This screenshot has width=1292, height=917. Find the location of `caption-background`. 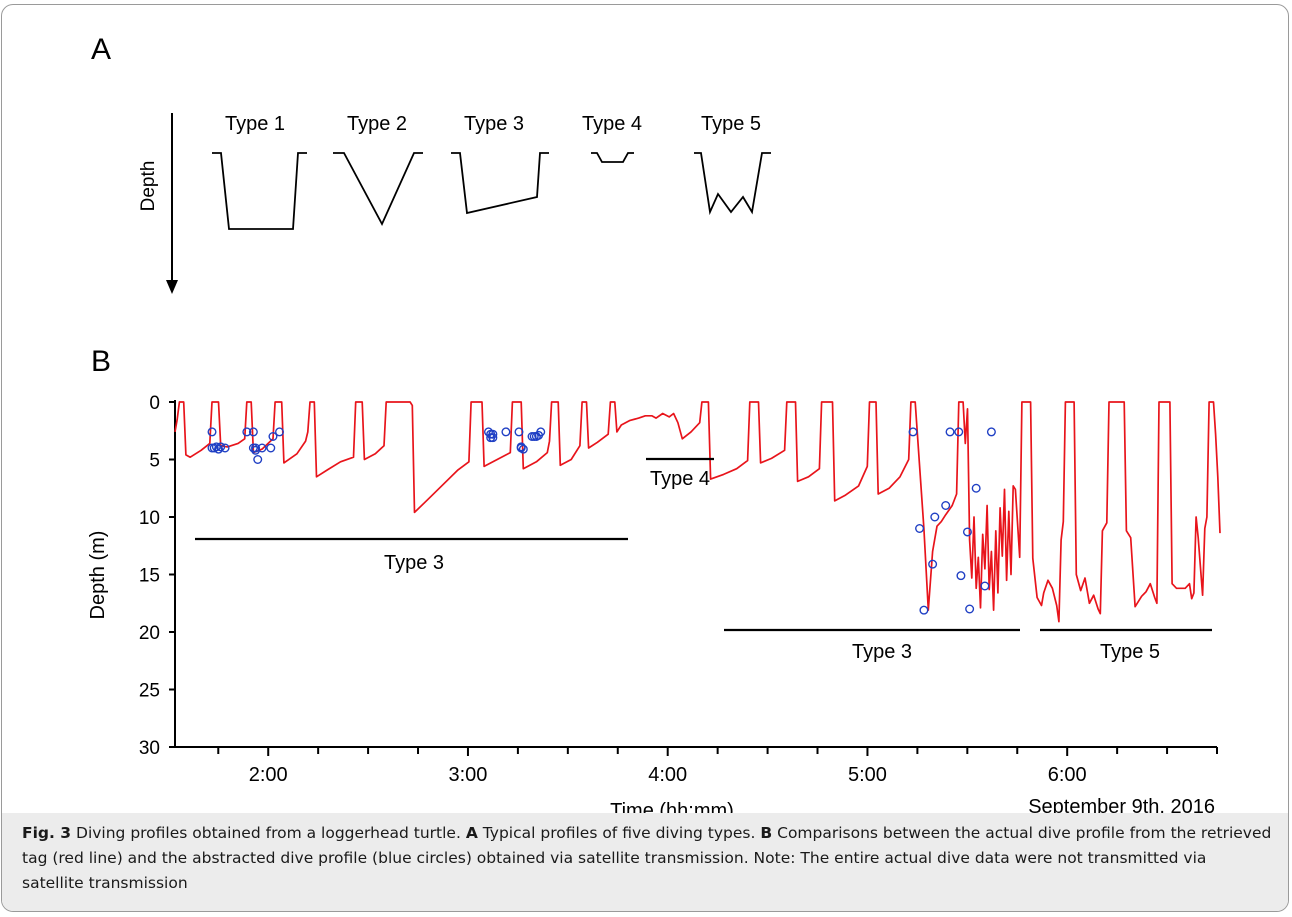

caption-background is located at coordinates (645, 862).